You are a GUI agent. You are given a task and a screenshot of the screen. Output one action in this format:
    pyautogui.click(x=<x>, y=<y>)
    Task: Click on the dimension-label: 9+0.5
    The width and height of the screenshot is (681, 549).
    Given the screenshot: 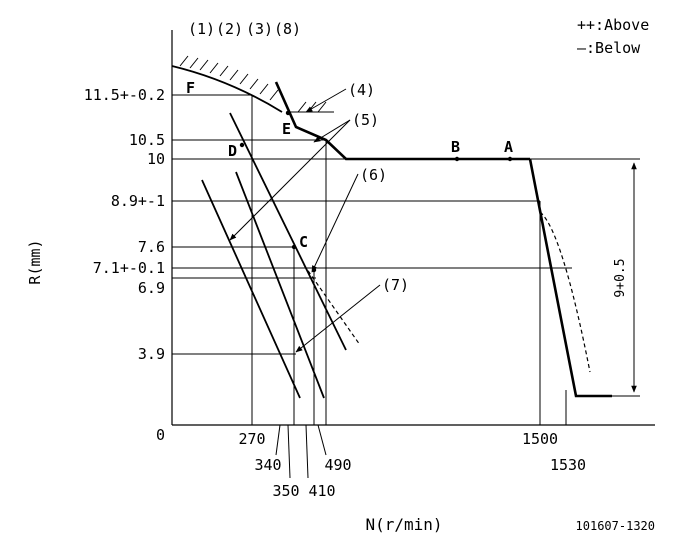 What is the action you would take?
    pyautogui.click(x=620, y=277)
    